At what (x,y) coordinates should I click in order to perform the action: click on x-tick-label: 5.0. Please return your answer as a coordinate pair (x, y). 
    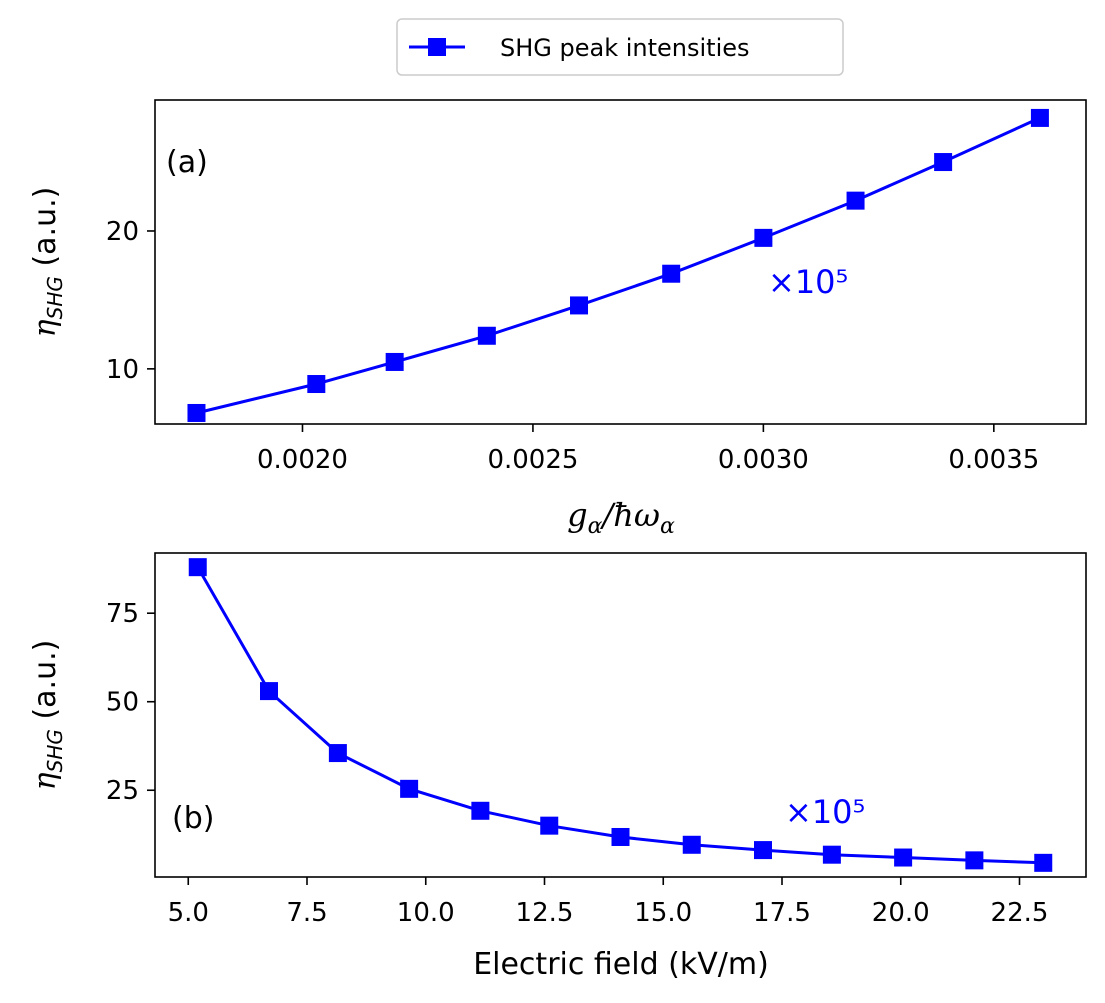
    Looking at the image, I should click on (188, 913).